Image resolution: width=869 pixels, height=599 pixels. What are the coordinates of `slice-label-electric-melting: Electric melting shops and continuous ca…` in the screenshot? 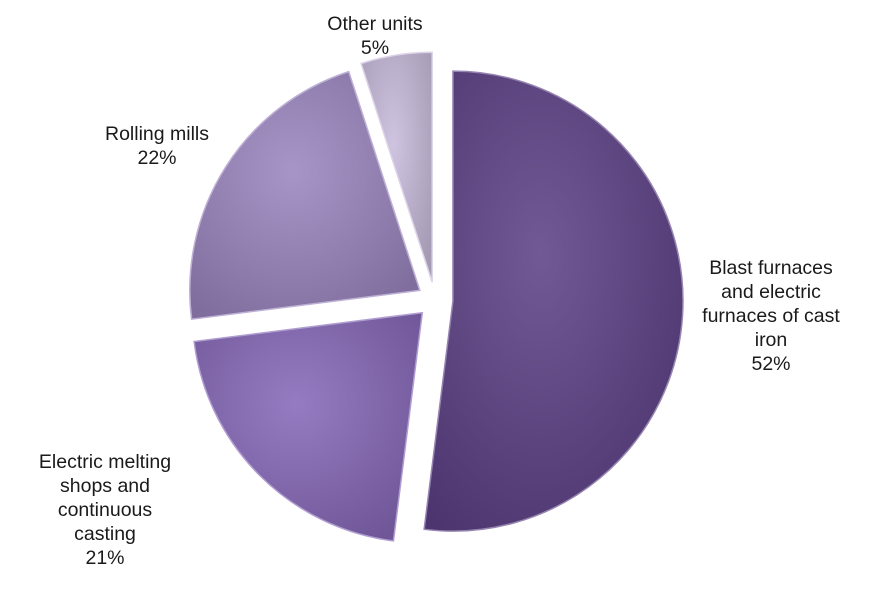 It's located at (105, 510).